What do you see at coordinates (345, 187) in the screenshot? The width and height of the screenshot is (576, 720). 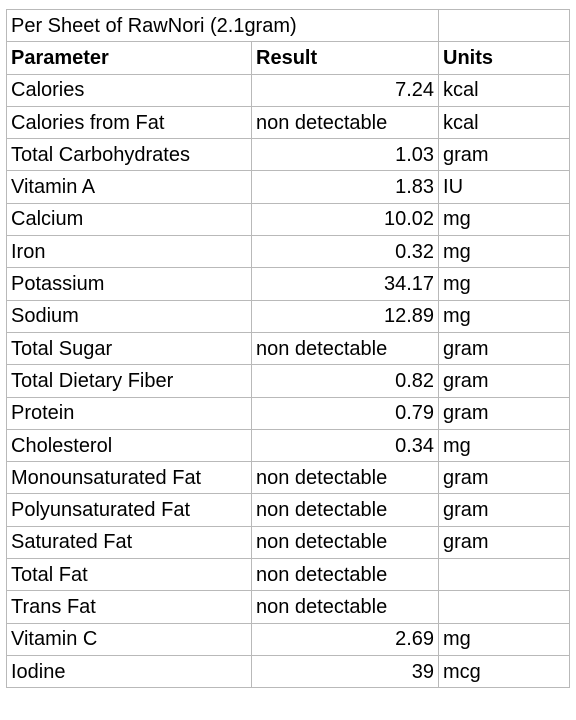 I see `result-cell: 1.83` at bounding box center [345, 187].